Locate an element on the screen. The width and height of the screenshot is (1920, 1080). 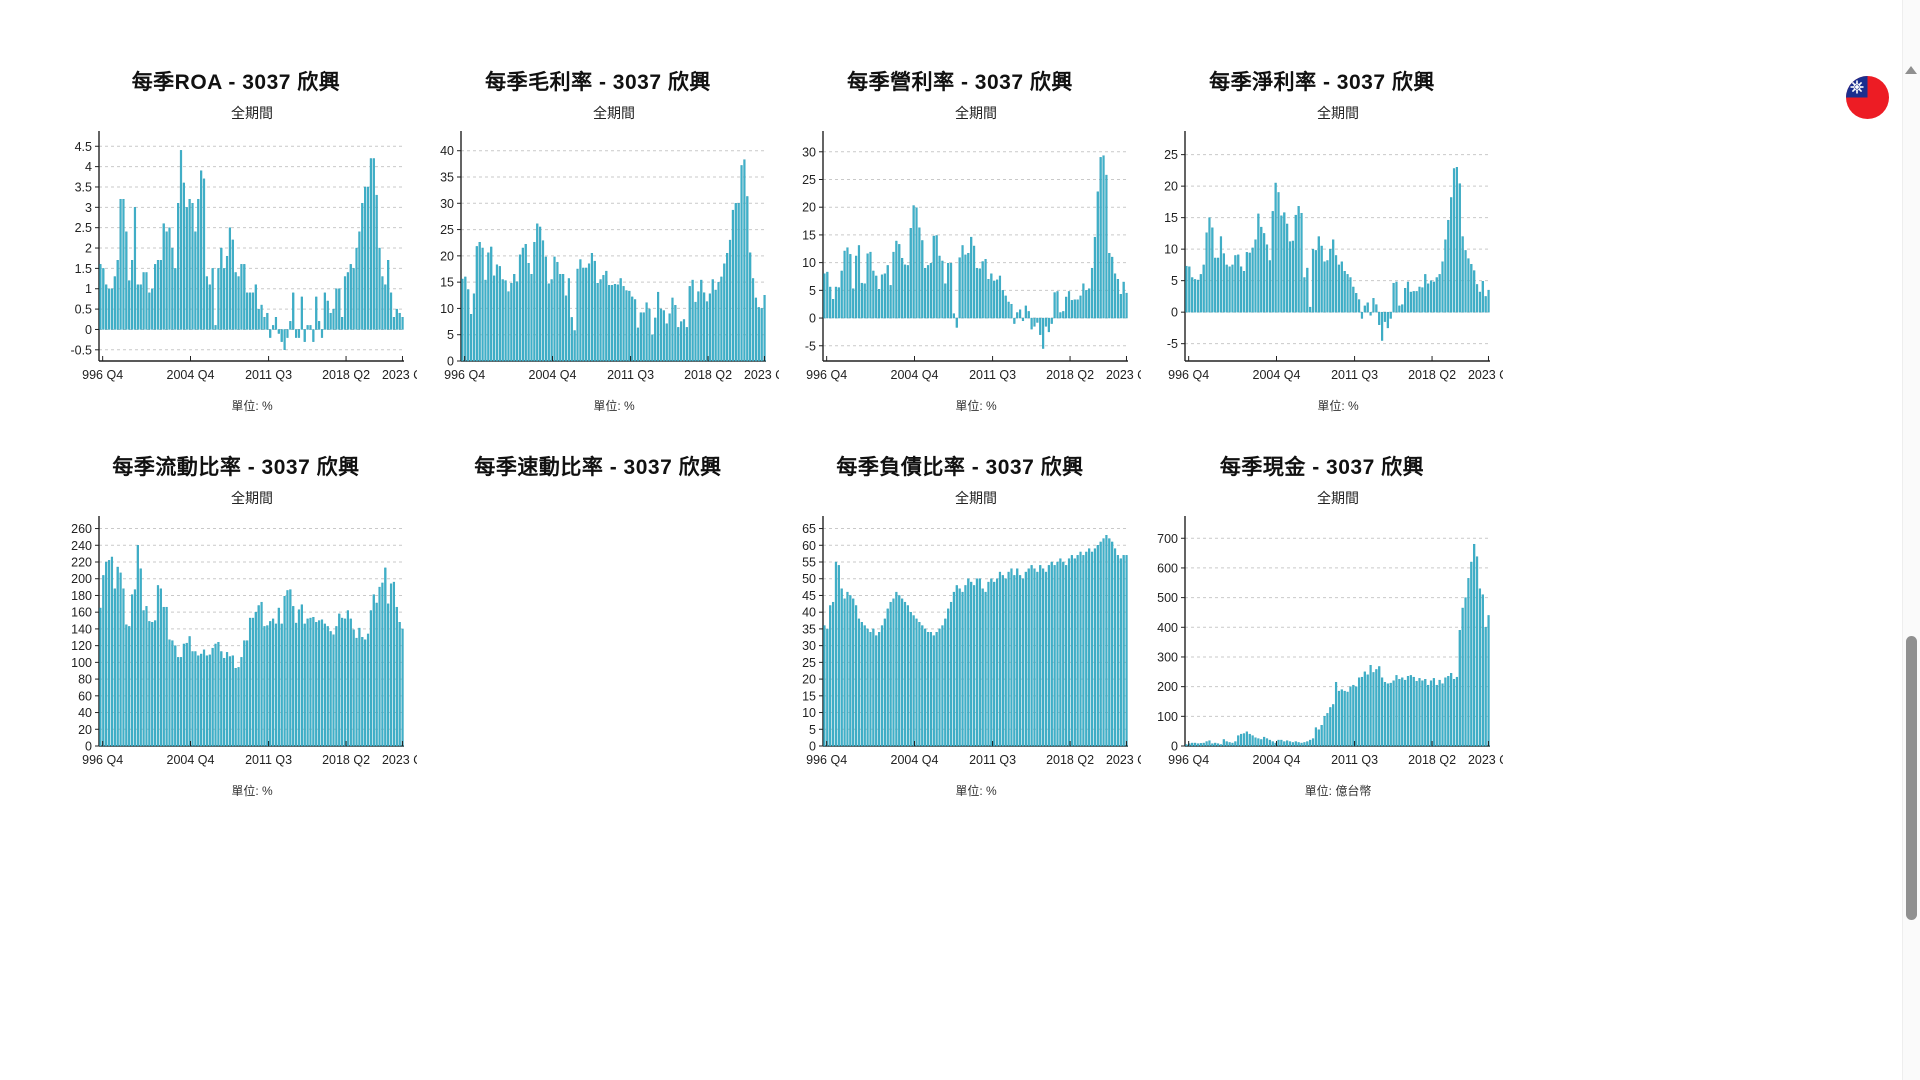
quick-ratio-chart-empty is located at coordinates (598, 642).